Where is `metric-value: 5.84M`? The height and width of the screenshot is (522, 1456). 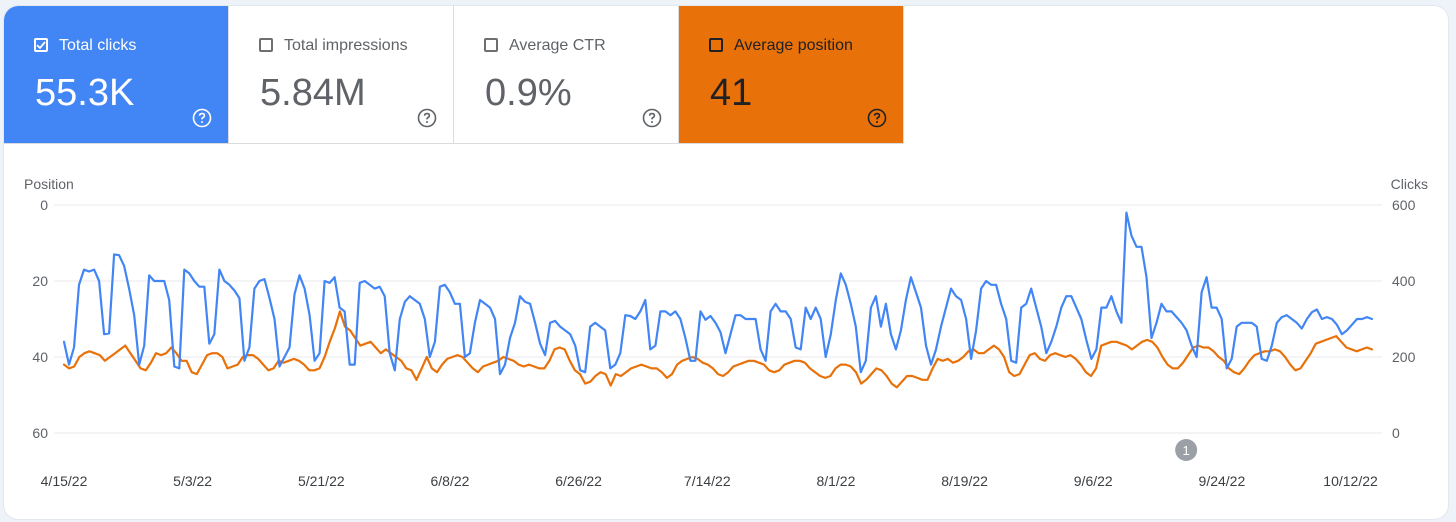
metric-value: 5.84M is located at coordinates (313, 93).